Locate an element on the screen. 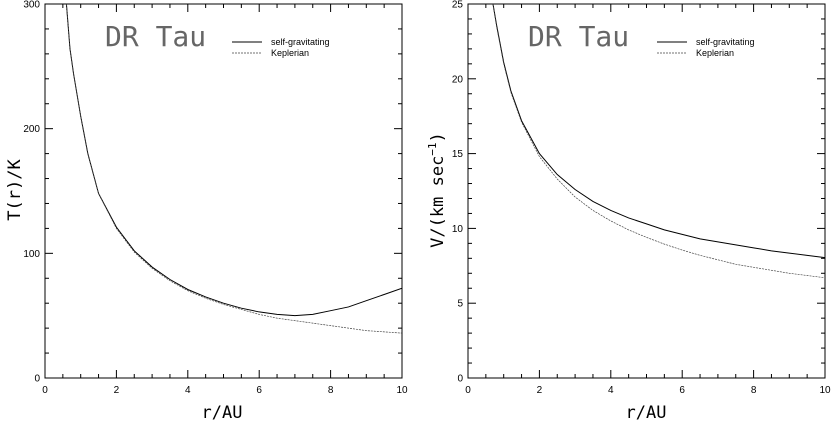 The height and width of the screenshot is (424, 831). y-tick-label: 10 is located at coordinates (458, 229).